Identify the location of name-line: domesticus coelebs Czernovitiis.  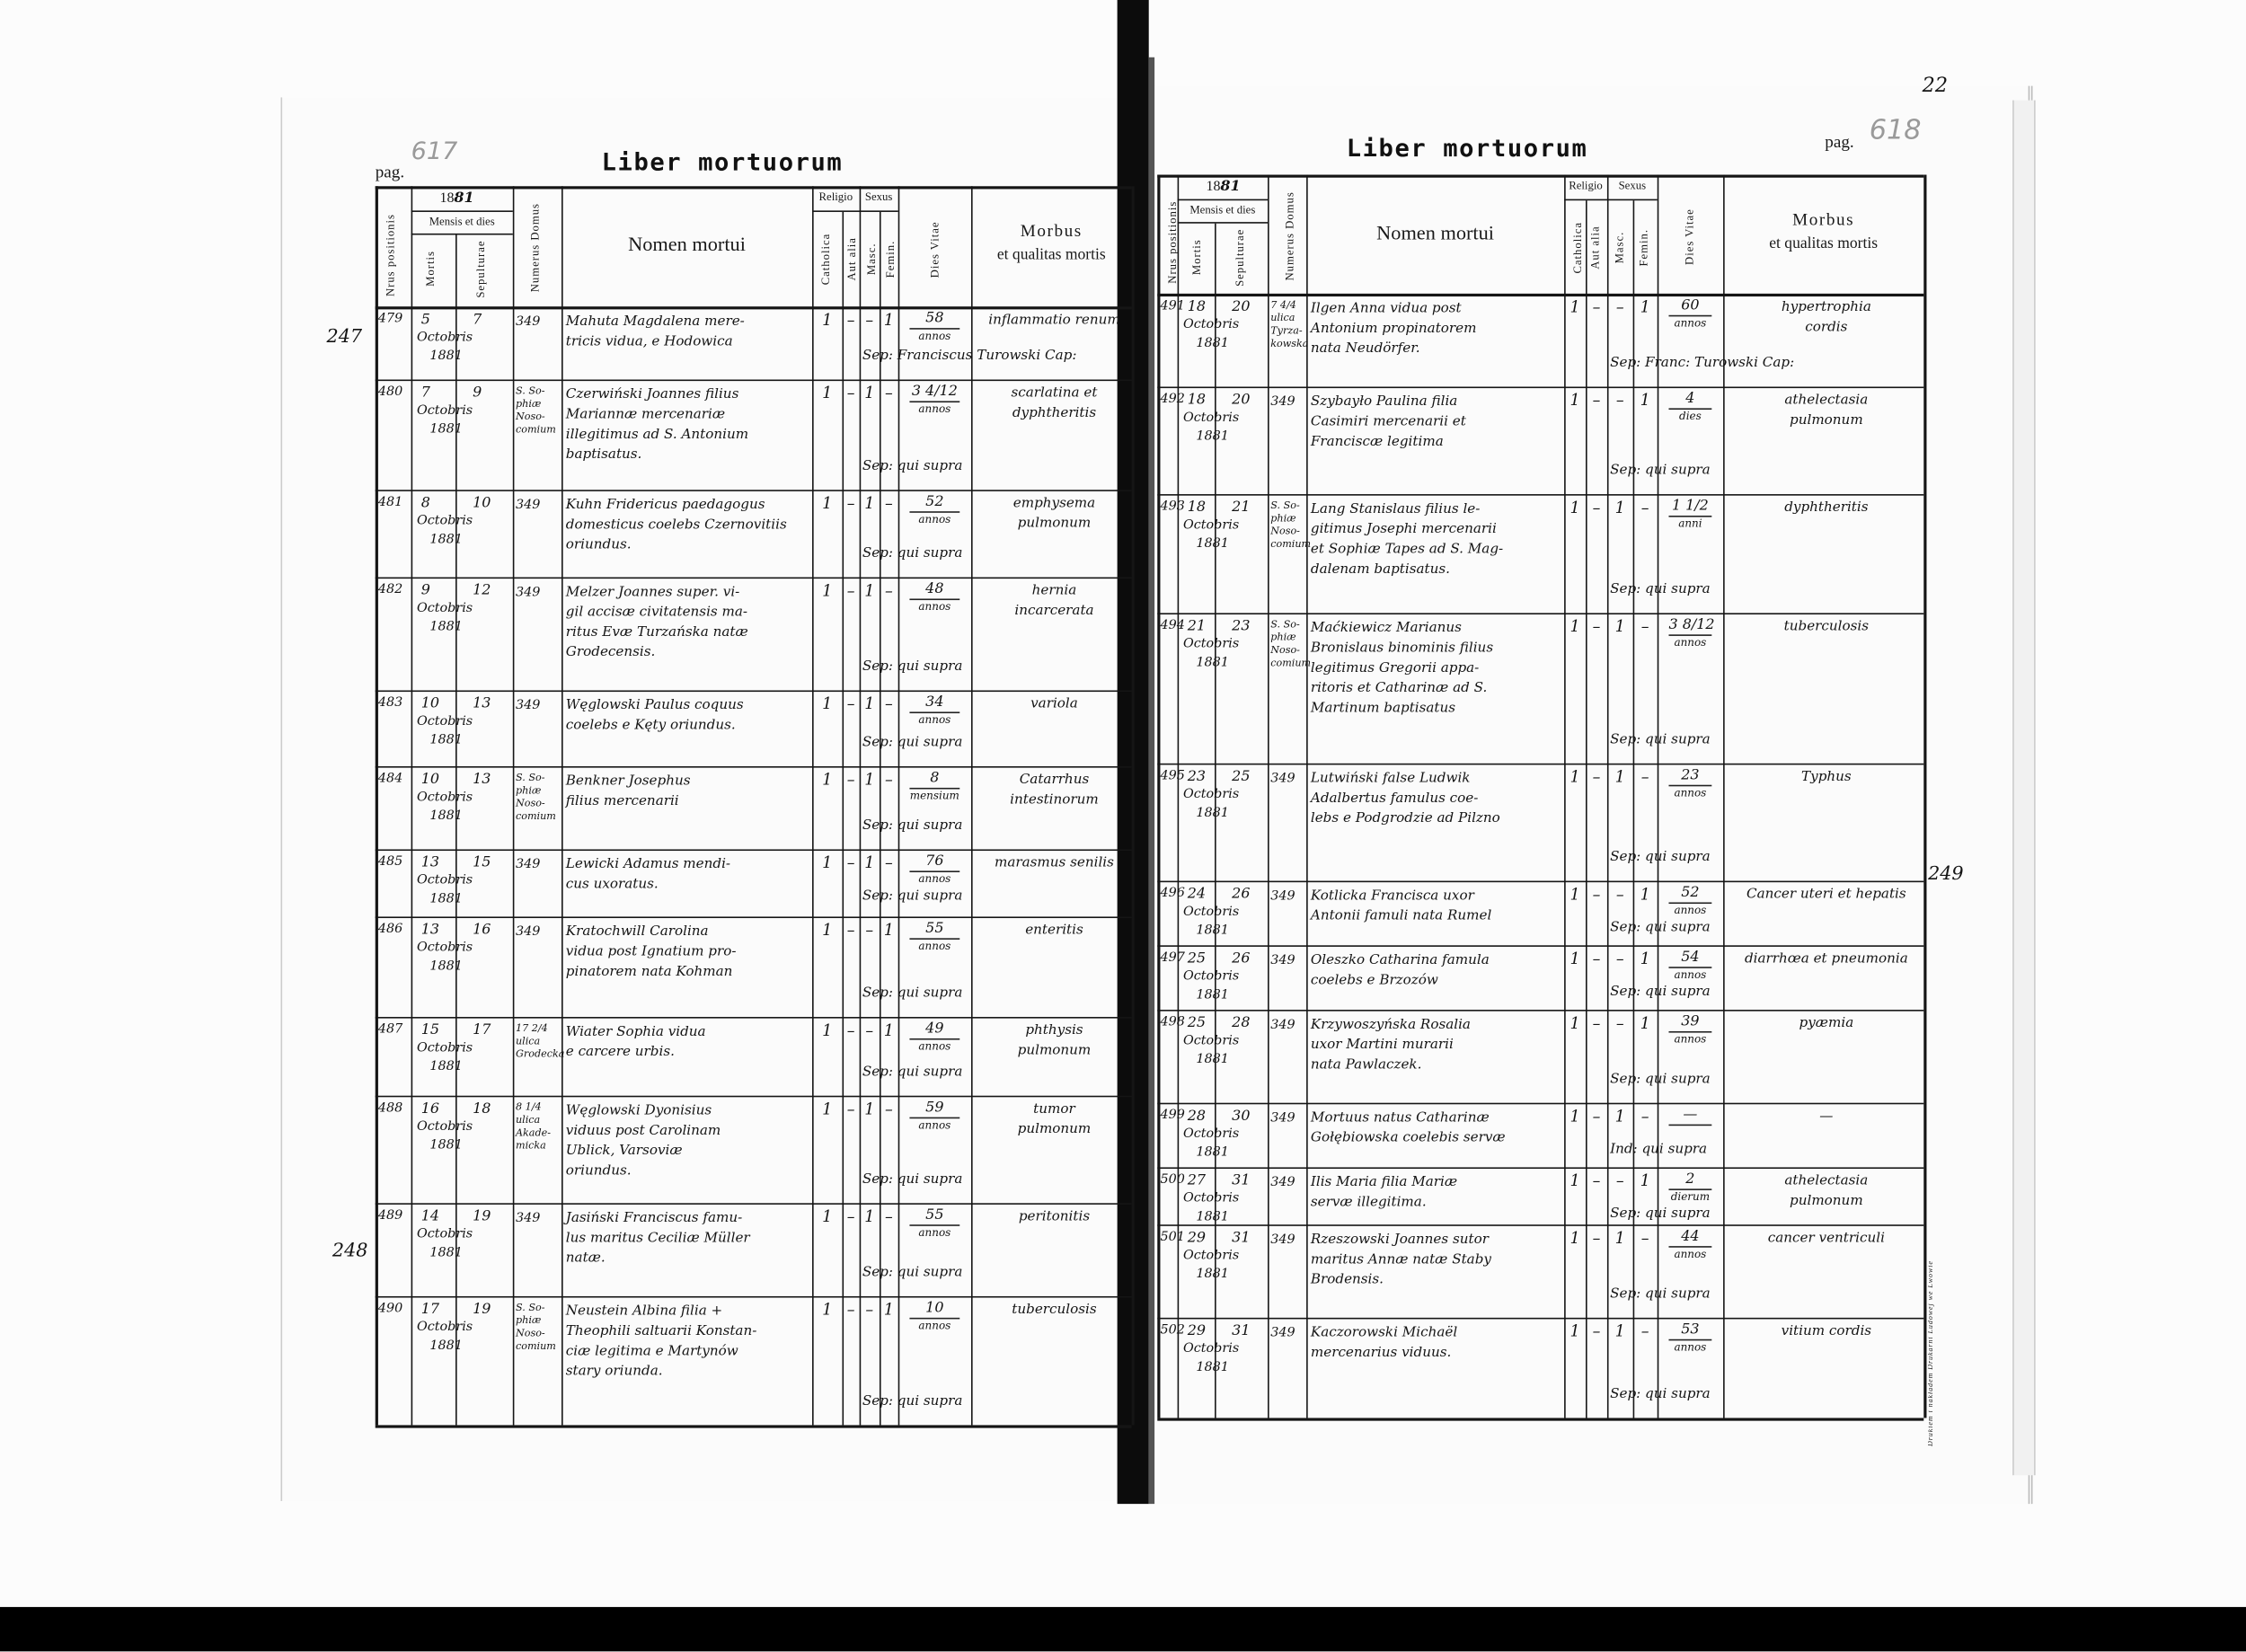
(676, 525).